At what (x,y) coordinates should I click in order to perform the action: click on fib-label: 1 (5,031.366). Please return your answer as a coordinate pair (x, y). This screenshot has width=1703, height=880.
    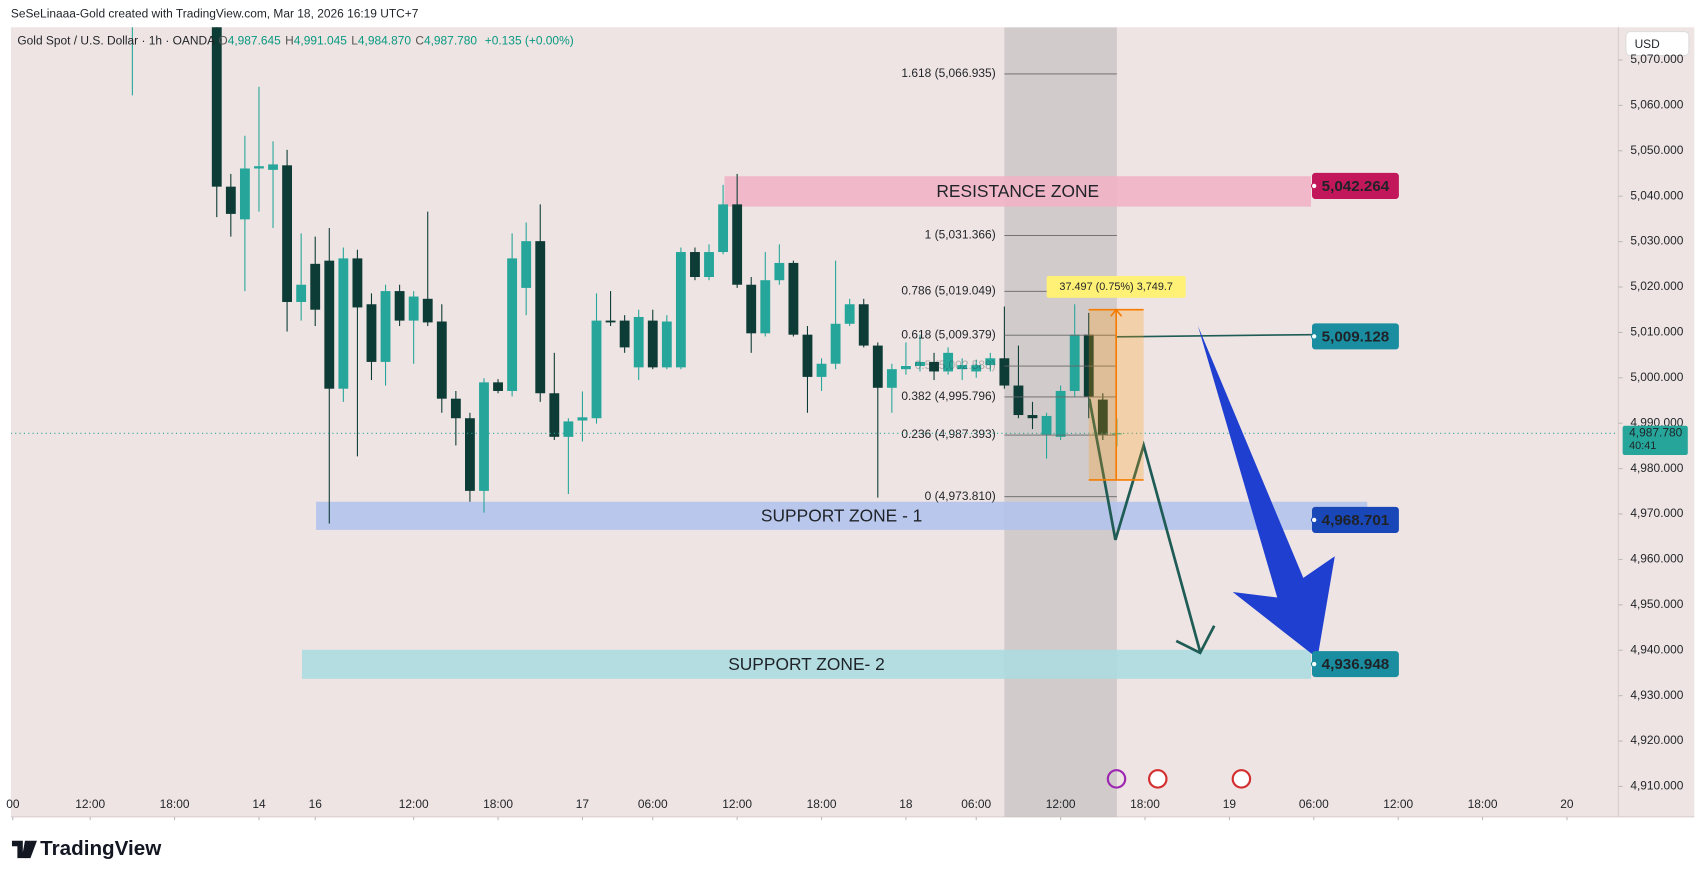
    Looking at the image, I should click on (960, 235).